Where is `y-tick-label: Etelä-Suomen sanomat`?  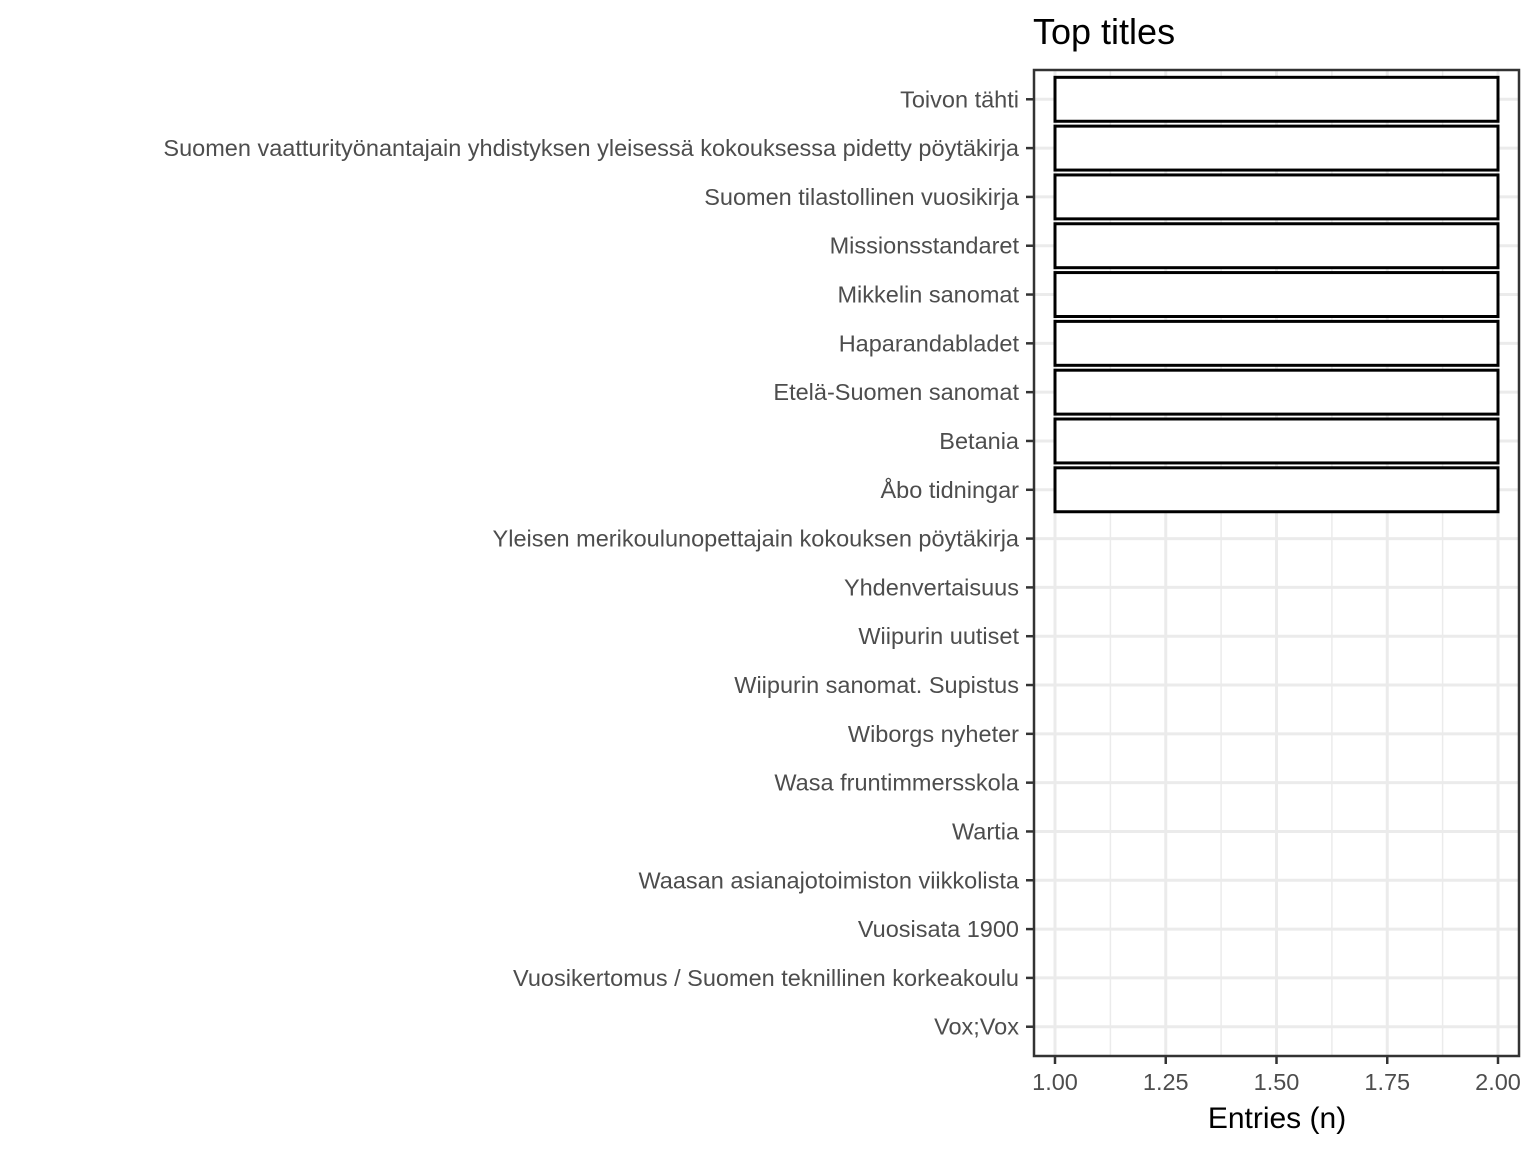 y-tick-label: Etelä-Suomen sanomat is located at coordinates (896, 392).